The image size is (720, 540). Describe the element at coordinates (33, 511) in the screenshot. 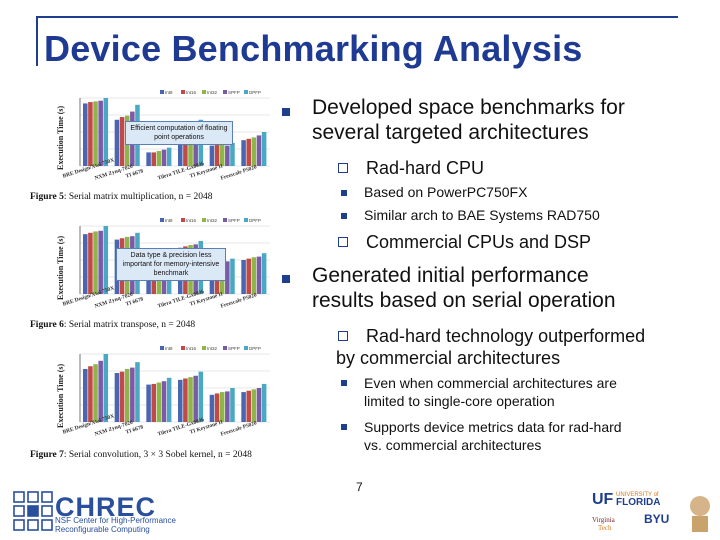

I see `chrec-logo-icon` at that location.